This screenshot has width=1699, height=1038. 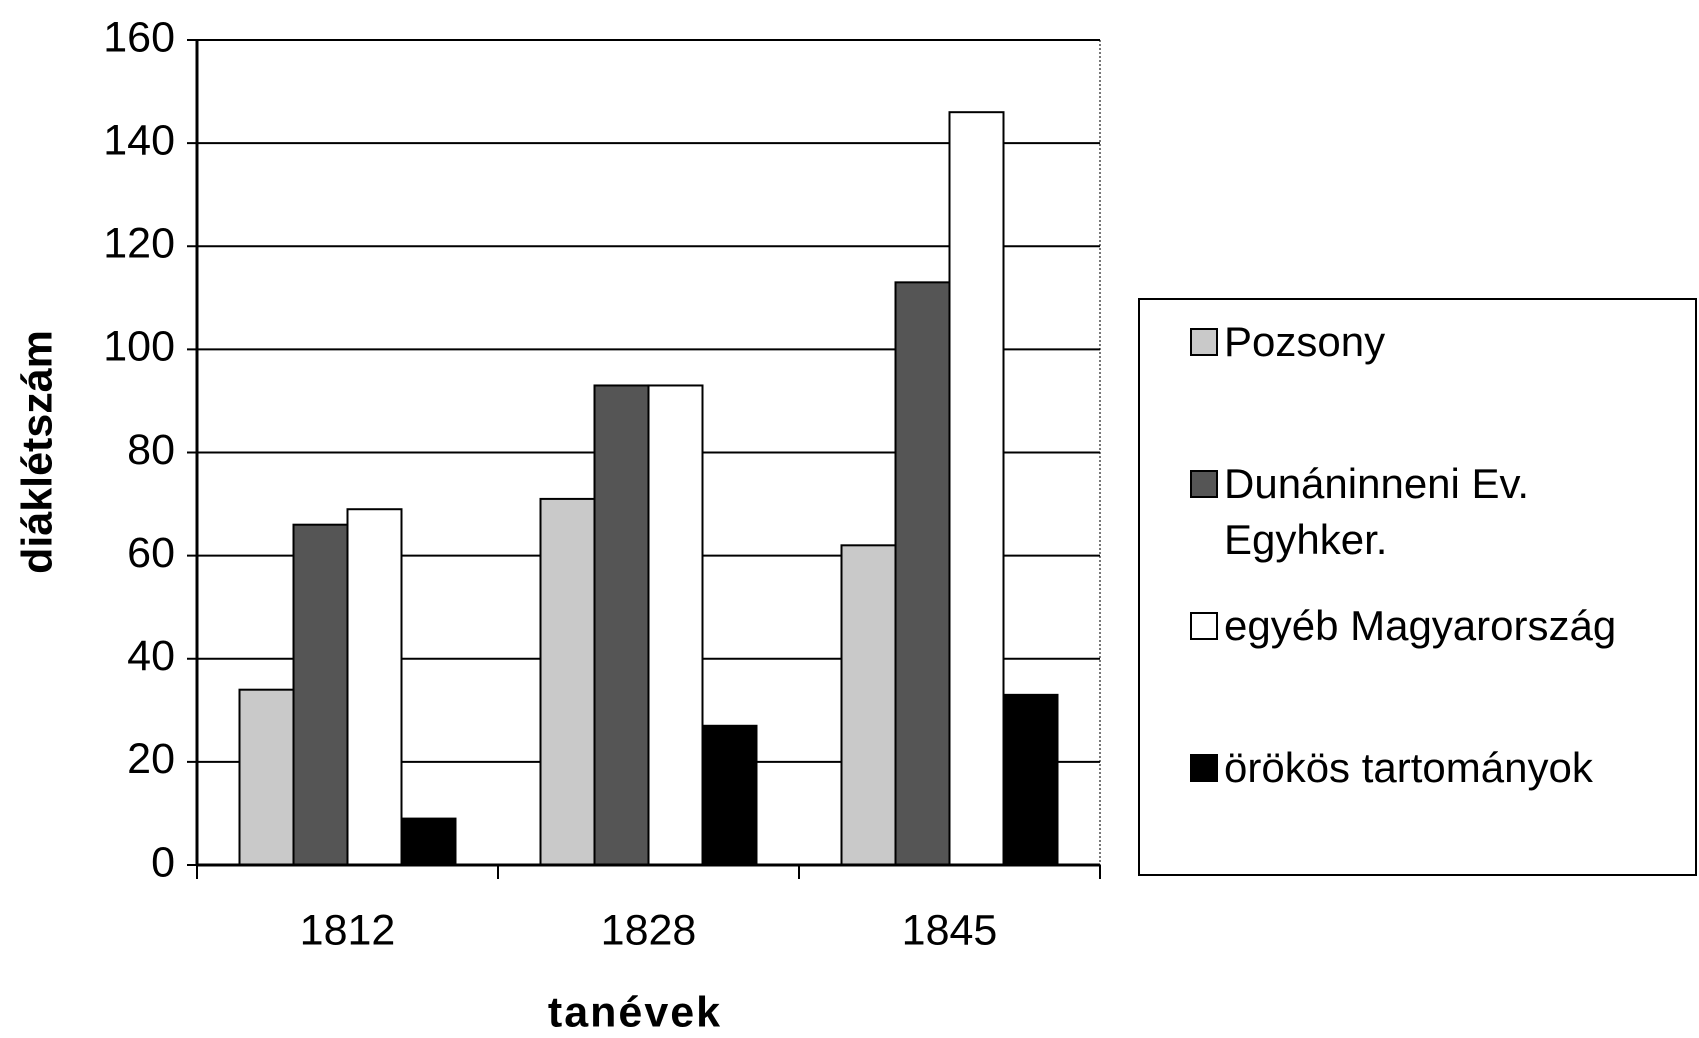 What do you see at coordinates (37, 452) in the screenshot?
I see `y-axis-label: diáklétszám` at bounding box center [37, 452].